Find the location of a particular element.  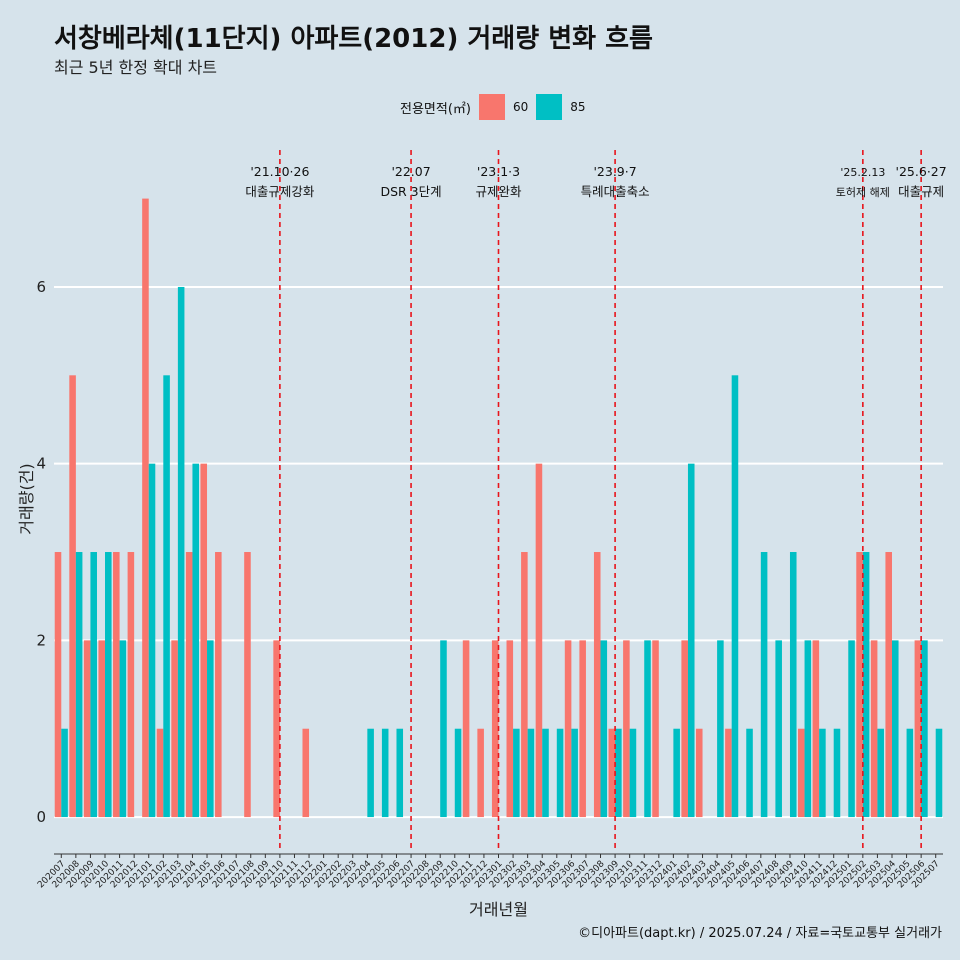

x-axis-title: 거래년월 is located at coordinates (498, 909).